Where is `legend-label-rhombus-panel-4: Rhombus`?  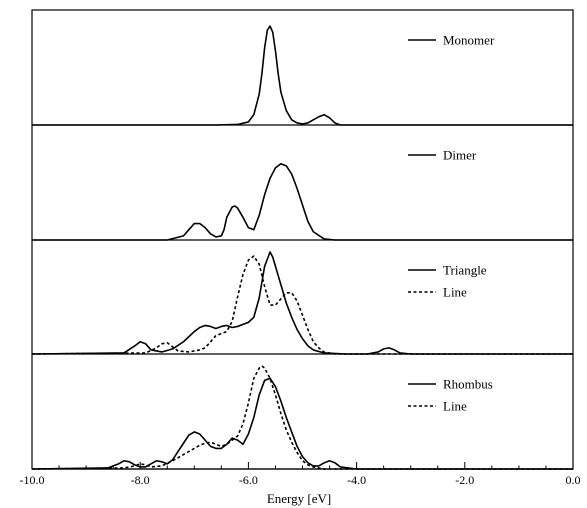 legend-label-rhombus-panel-4: Rhombus is located at coordinates (468, 384).